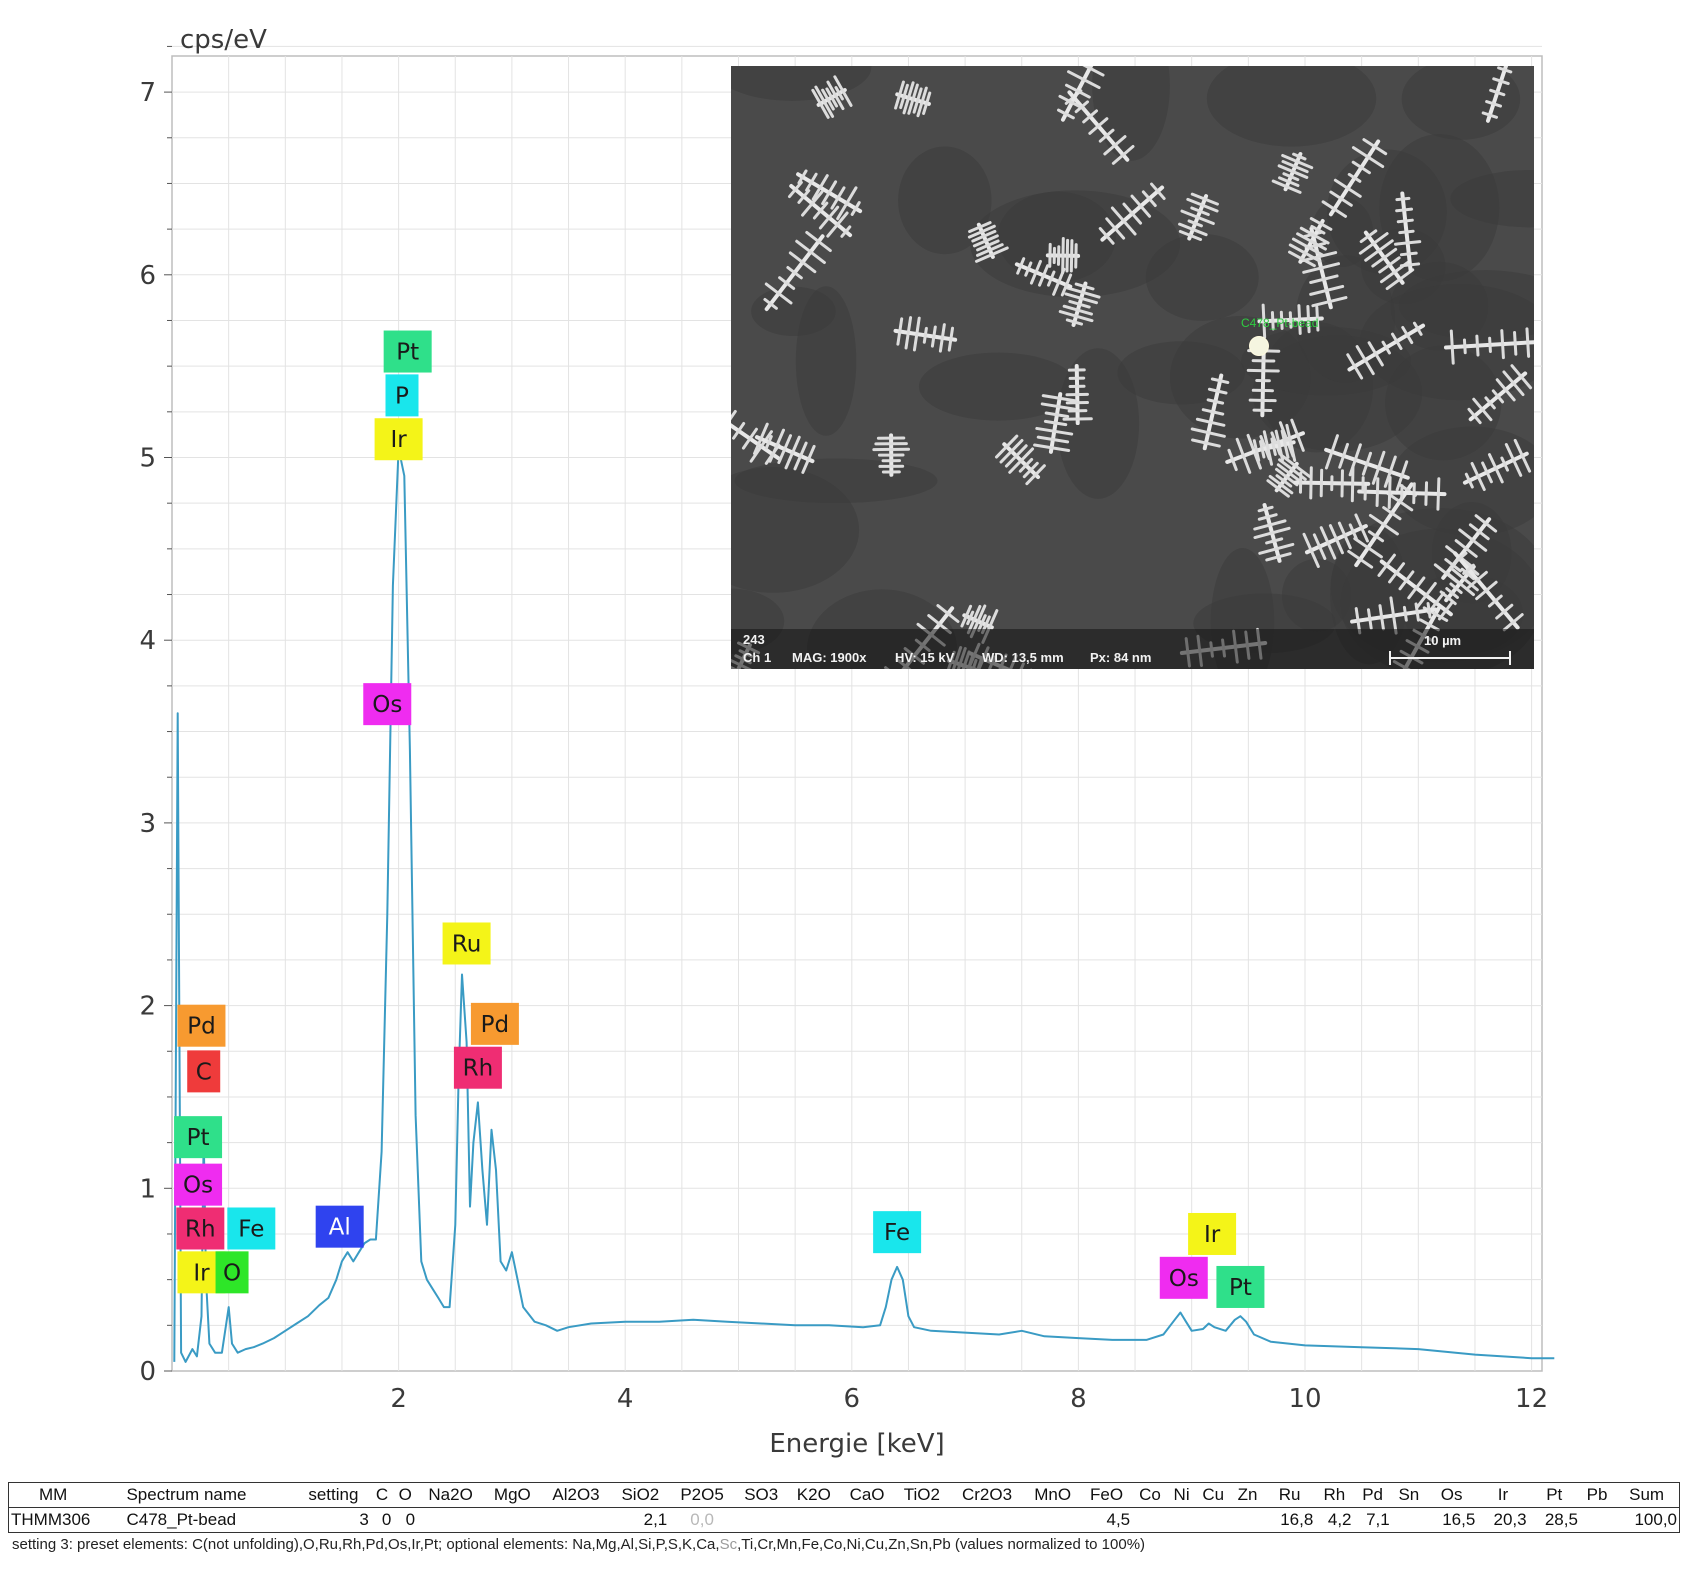 The width and height of the screenshot is (1684, 1572). What do you see at coordinates (1150, 1495) in the screenshot?
I see `column-header: Co` at bounding box center [1150, 1495].